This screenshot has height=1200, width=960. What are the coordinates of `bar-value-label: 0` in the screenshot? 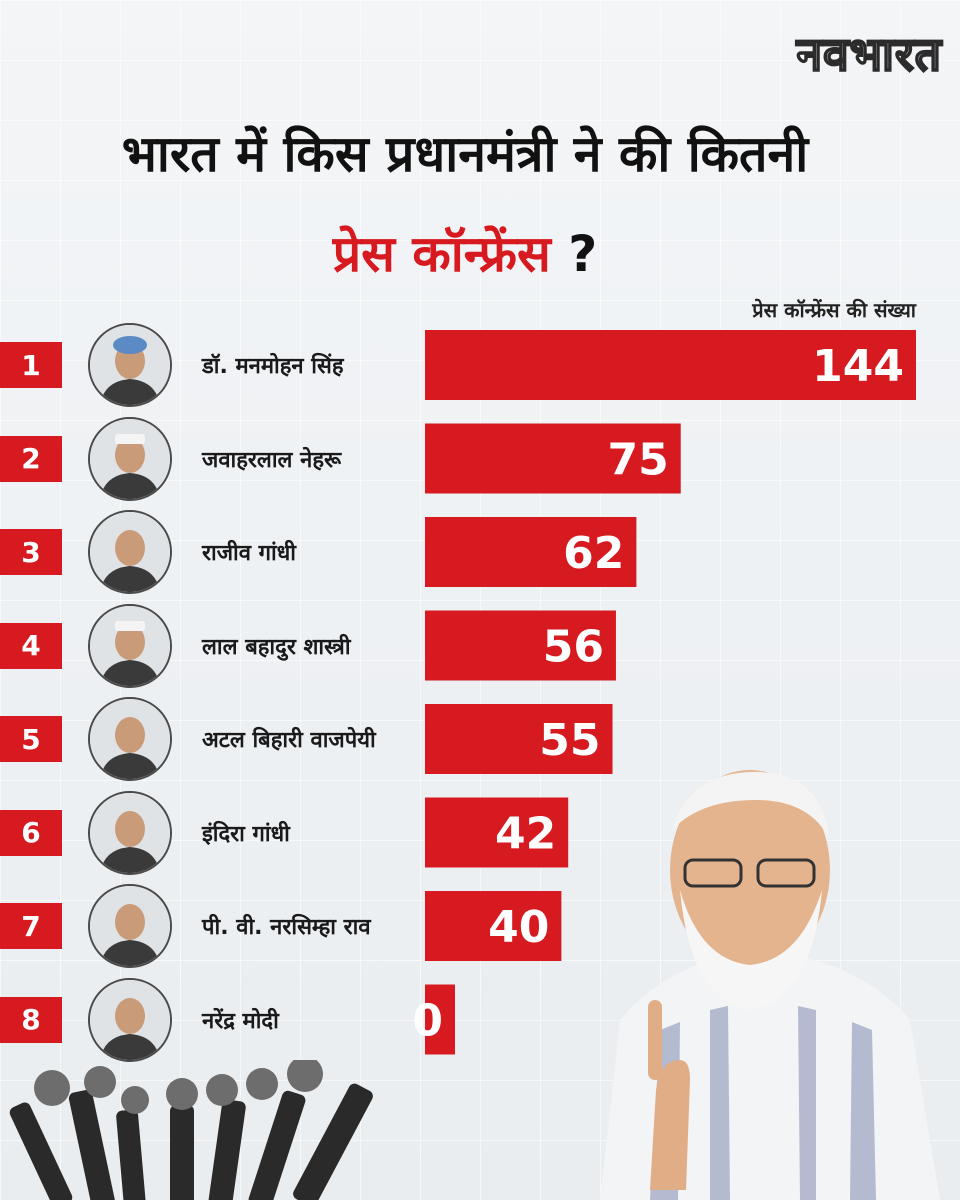 It's located at (427, 1021).